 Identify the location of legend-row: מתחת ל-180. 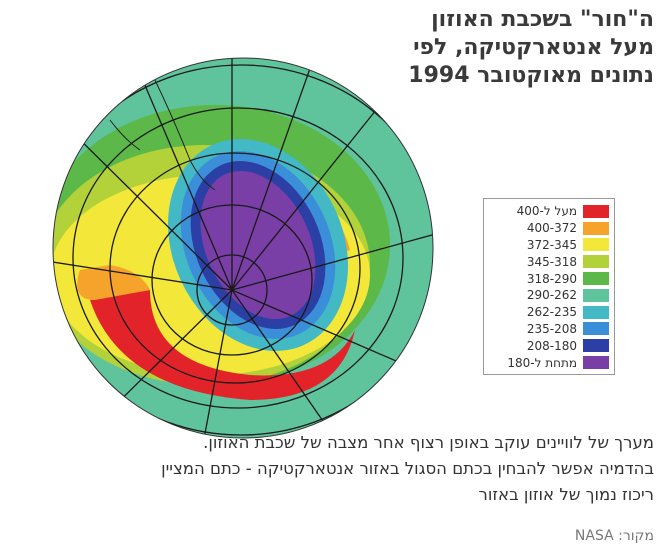
(549, 362).